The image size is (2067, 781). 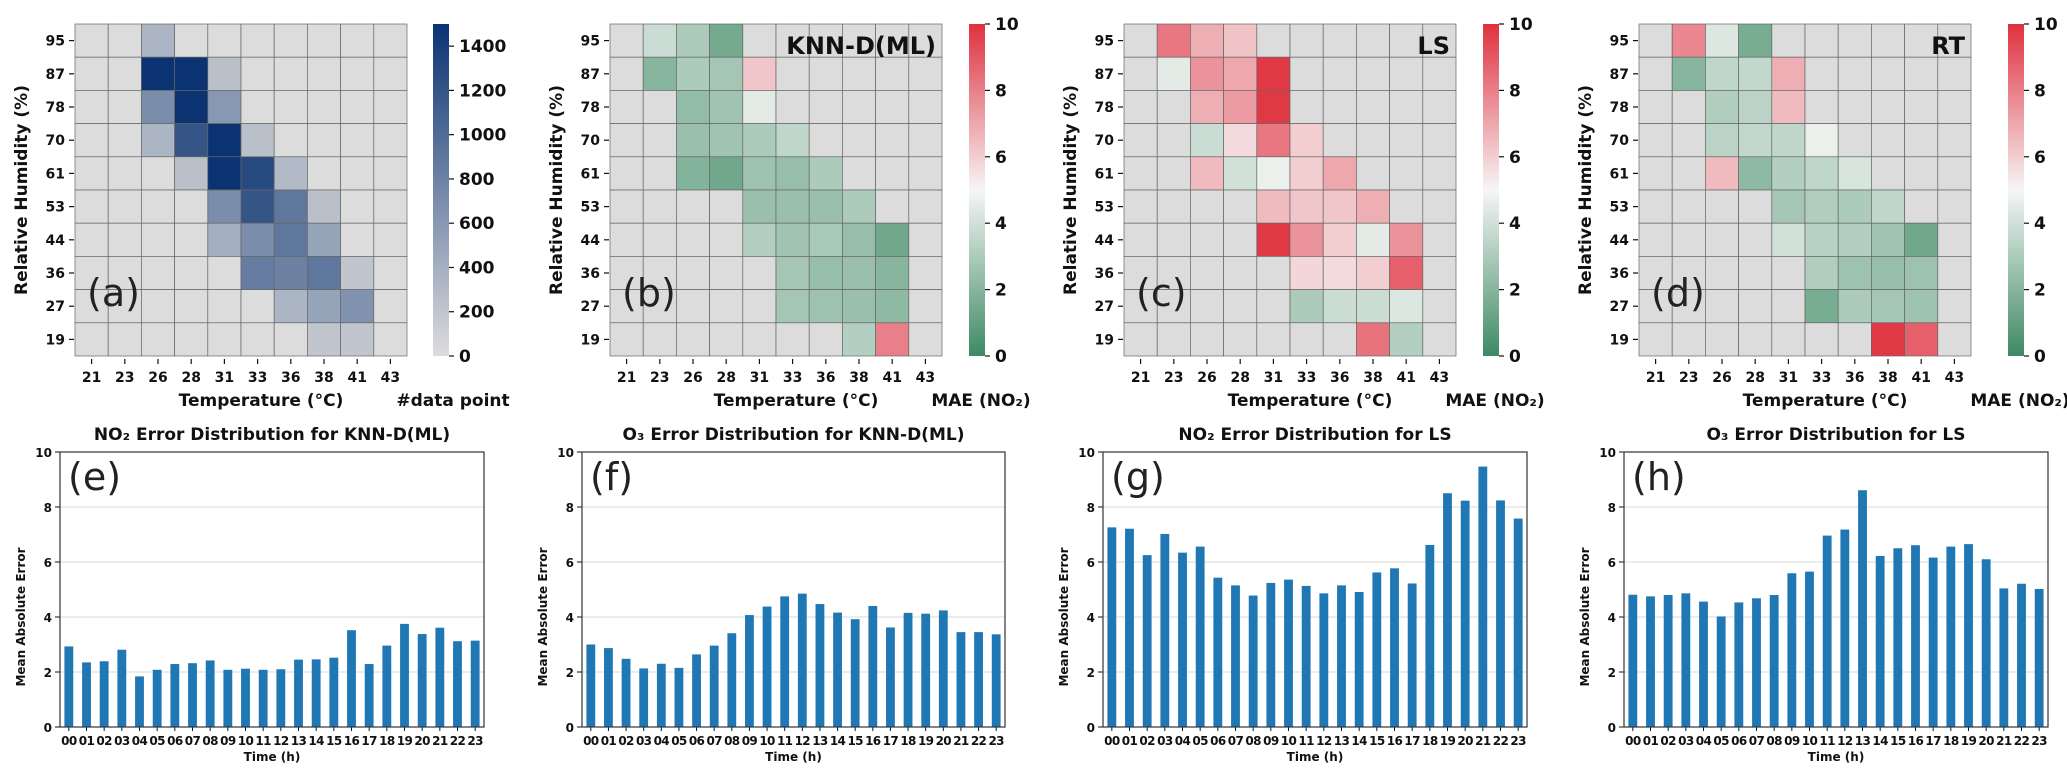 What do you see at coordinates (1619, 340) in the screenshot?
I see `y-tick-label: 19` at bounding box center [1619, 340].